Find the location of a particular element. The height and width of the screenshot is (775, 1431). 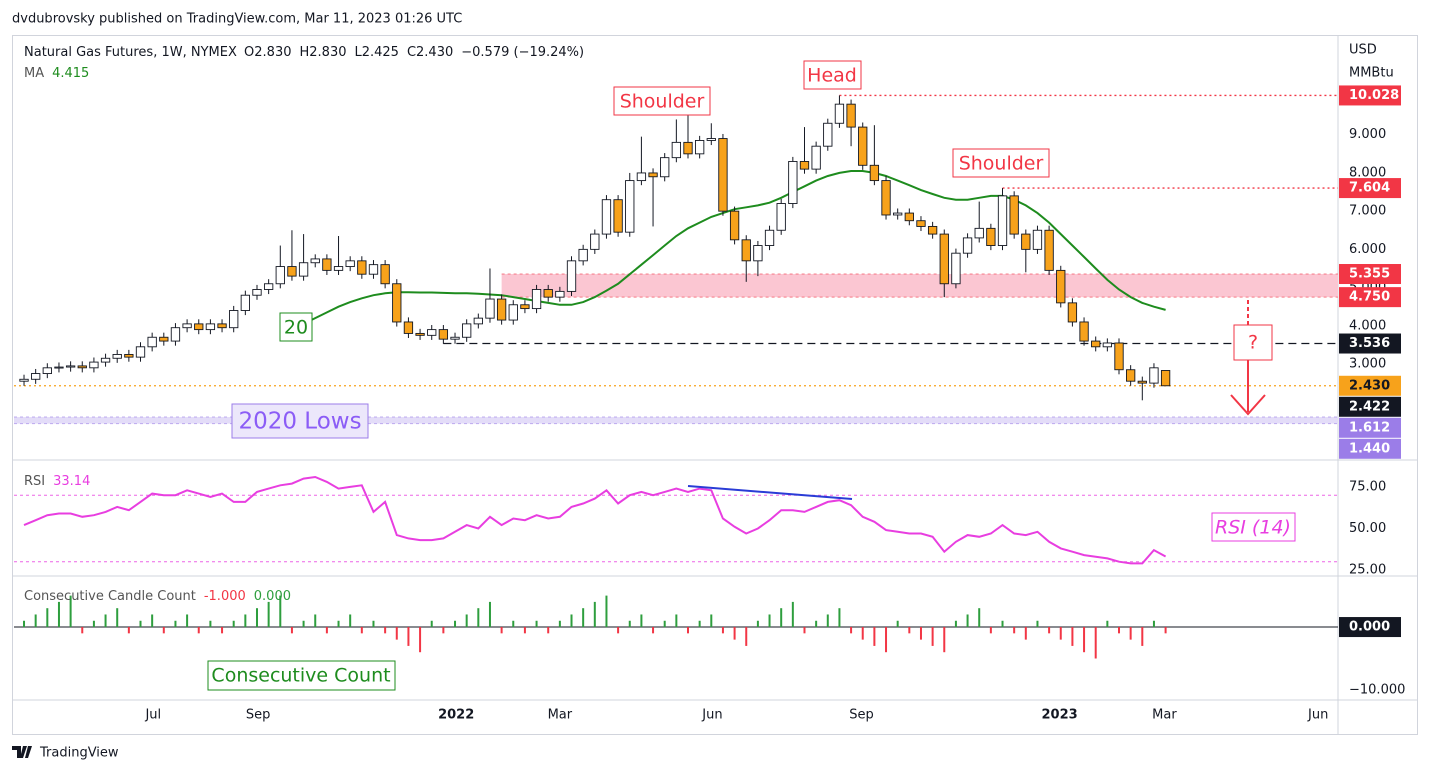

legend-rsi: RSI 33.14 is located at coordinates (57, 481).